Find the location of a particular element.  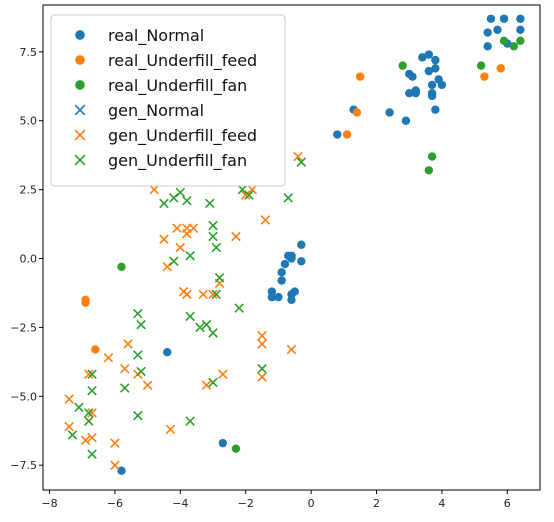

y-tick-label: −7.5 is located at coordinates (23, 465).